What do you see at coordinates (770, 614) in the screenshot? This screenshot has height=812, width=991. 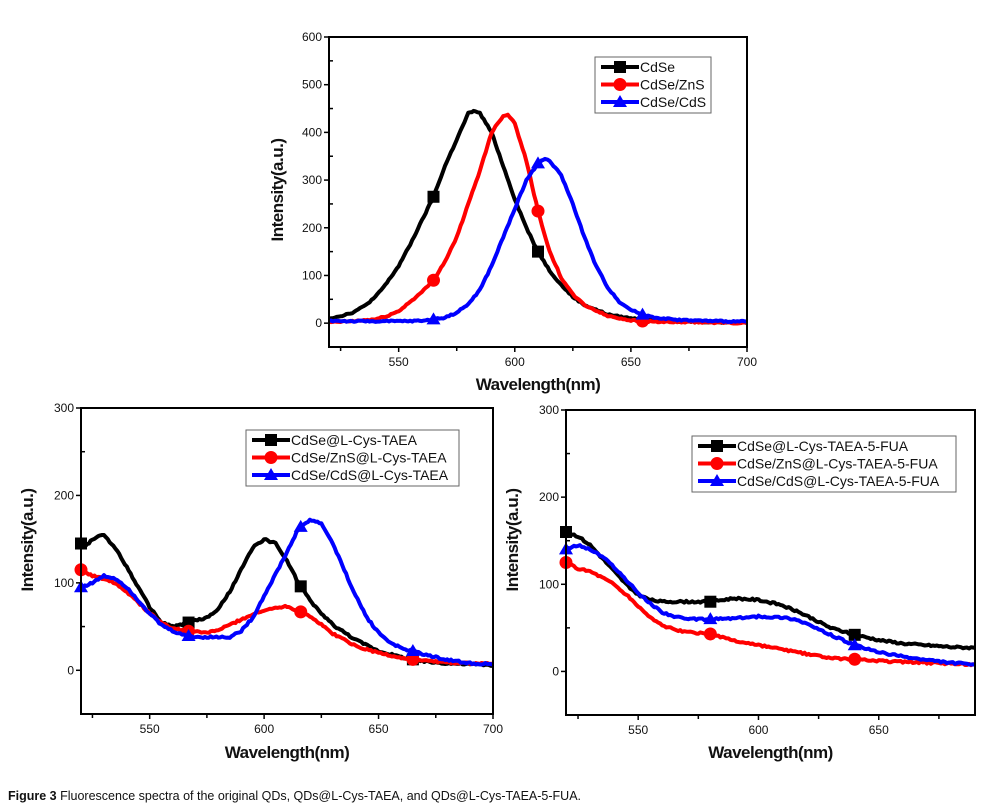 I see `series-line-CdSe/ZnS@L-Cys-TAEA-5-FUA` at bounding box center [770, 614].